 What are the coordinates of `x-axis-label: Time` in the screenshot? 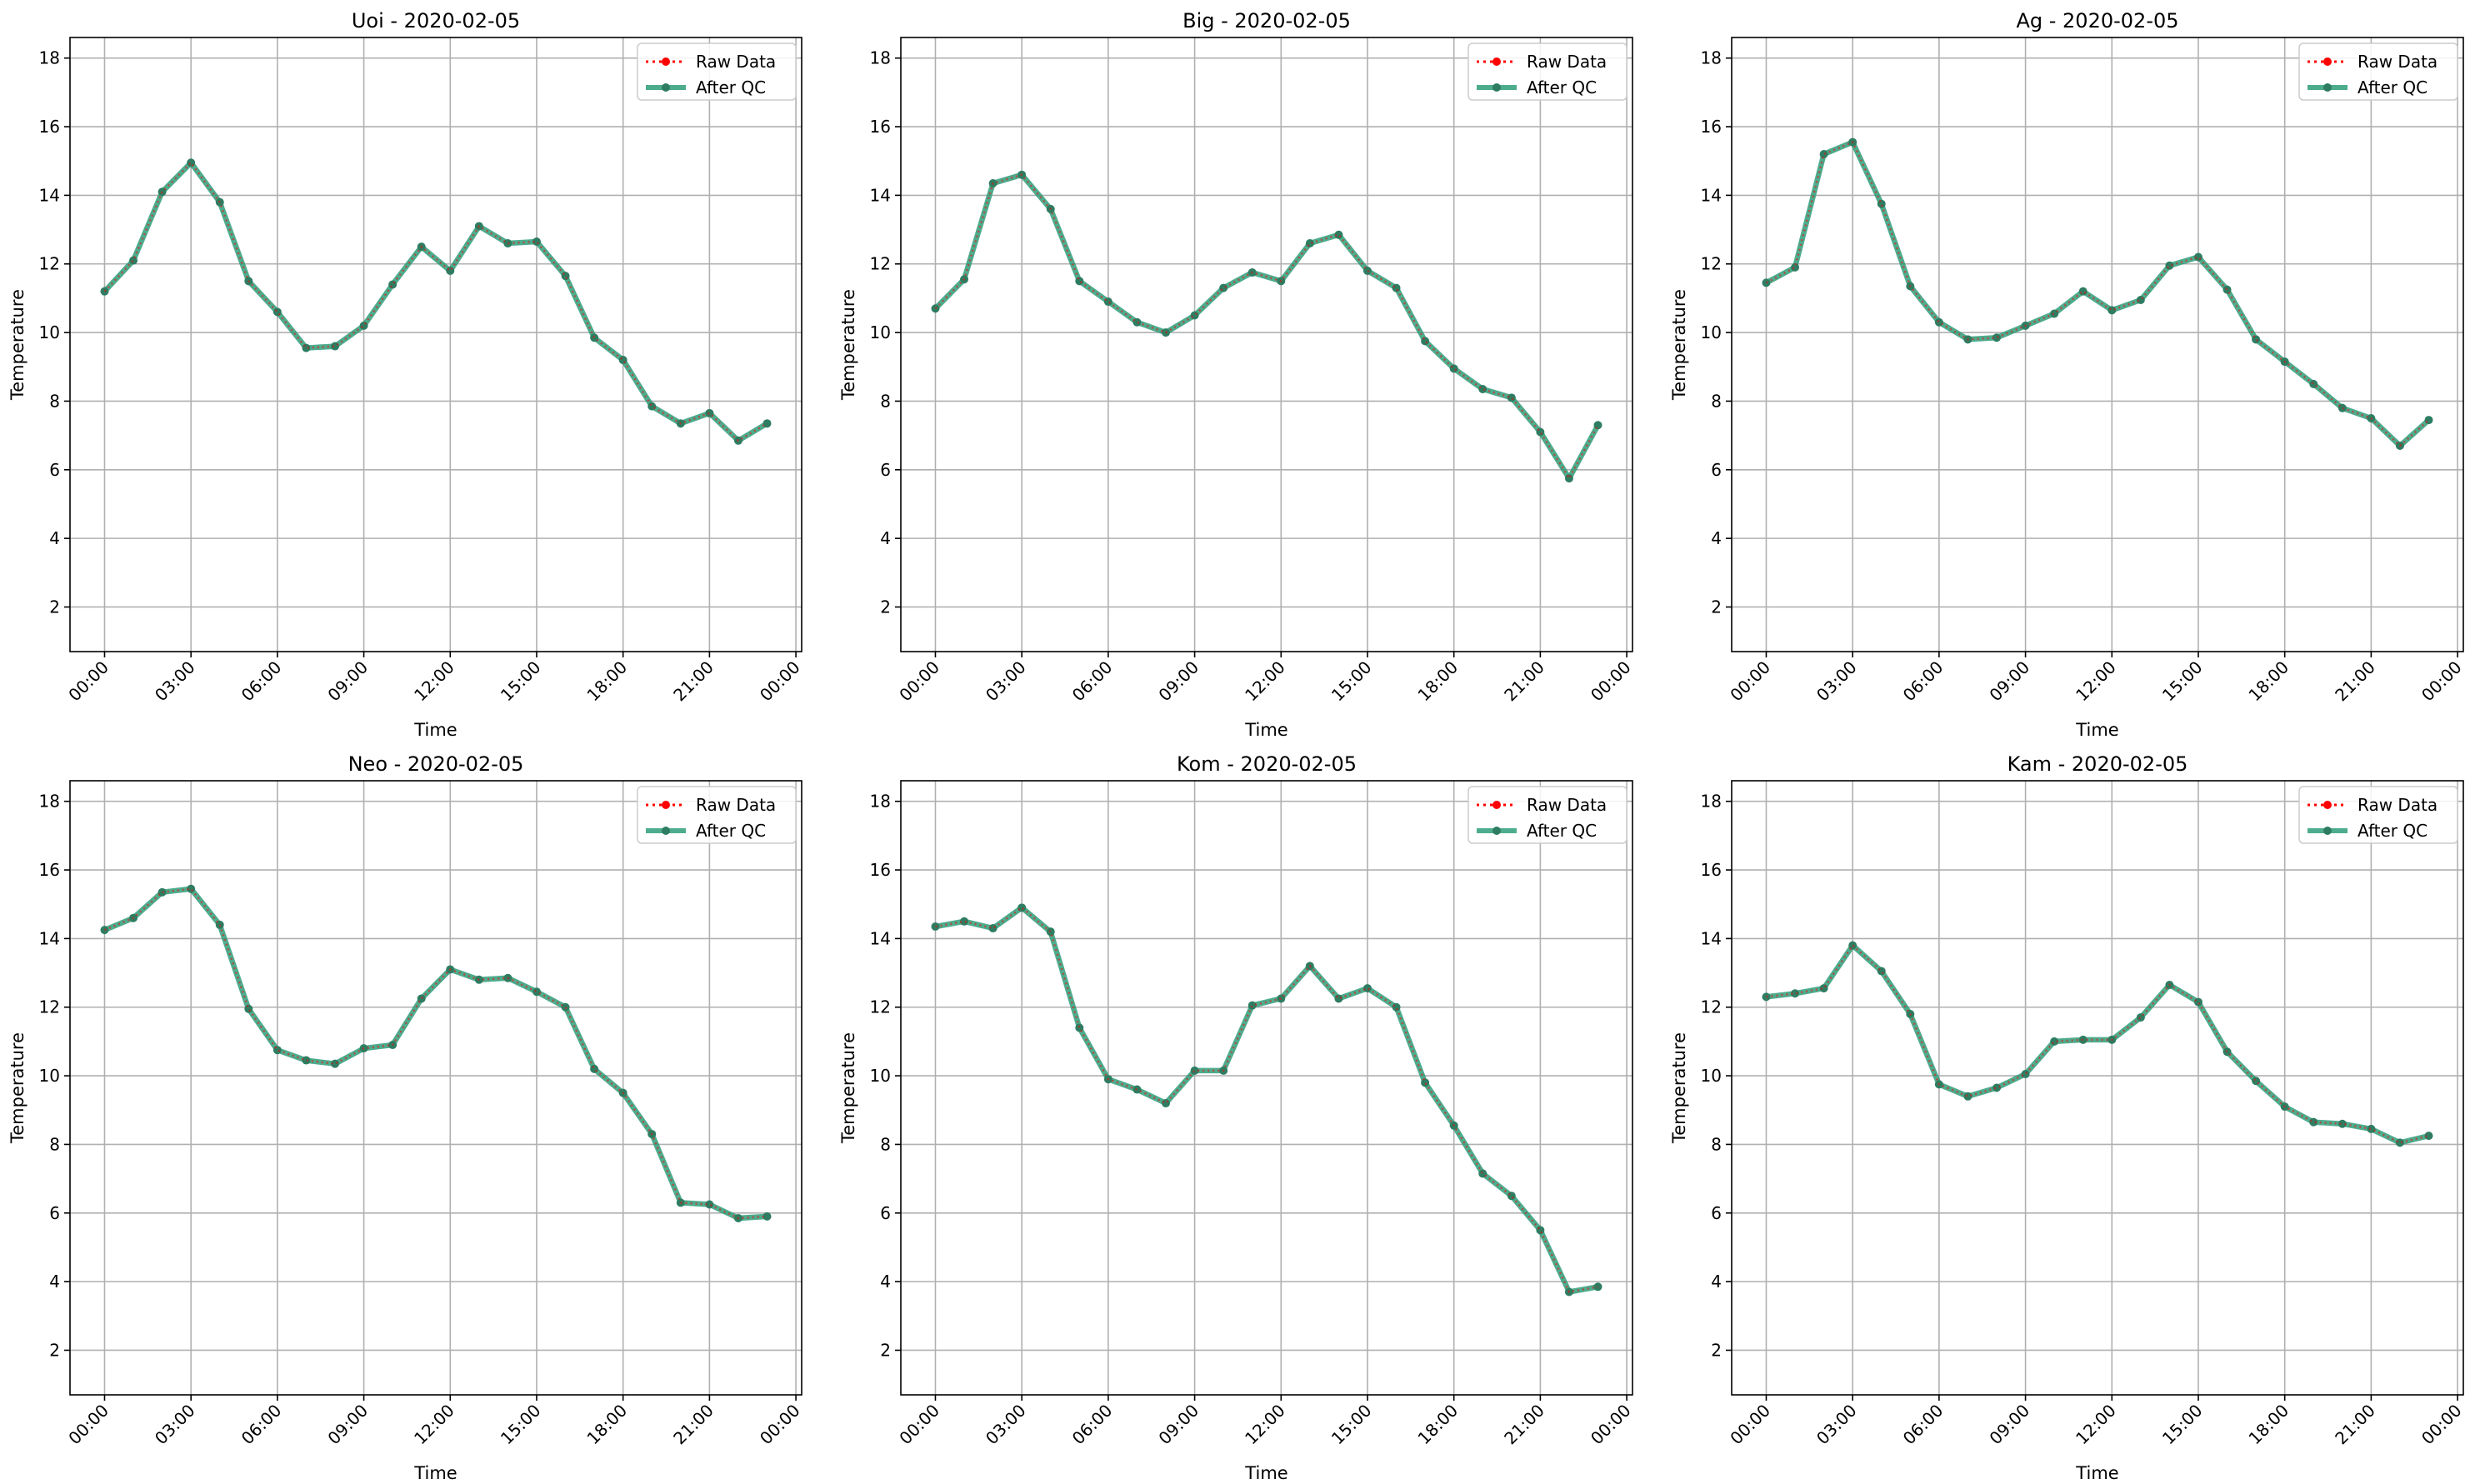 It's located at (1266, 1473).